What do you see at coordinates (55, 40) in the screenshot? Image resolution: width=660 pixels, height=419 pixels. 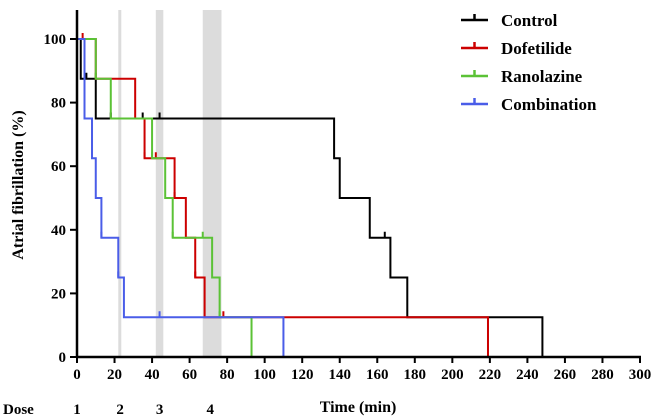 I see `y-tick-label-100: 100` at bounding box center [55, 40].